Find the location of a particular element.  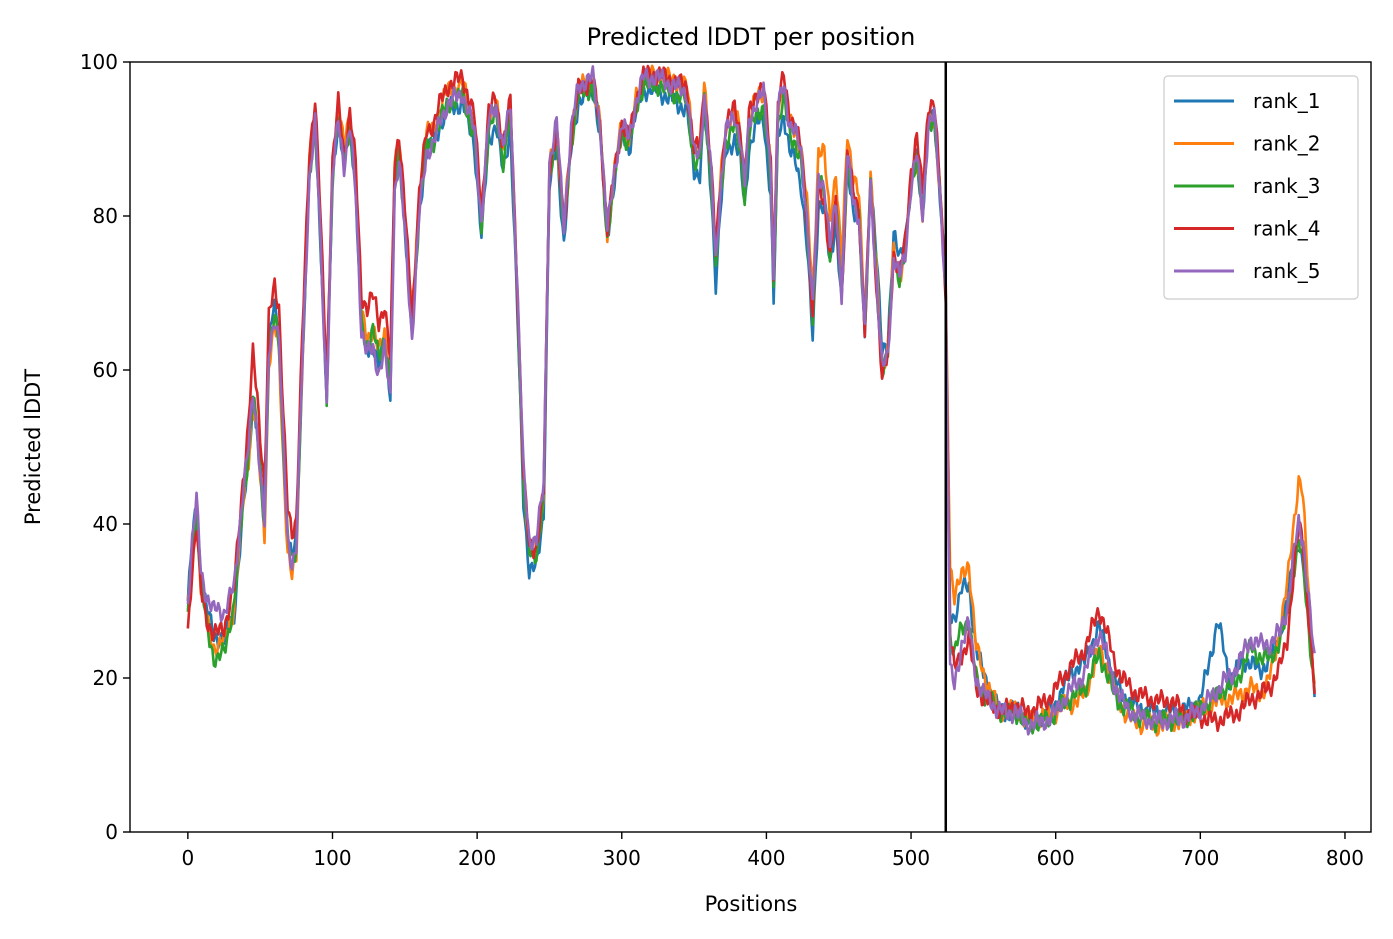

x-axis: 0 100 200 300 400 500 600 700 800 is located at coordinates (772, 851).